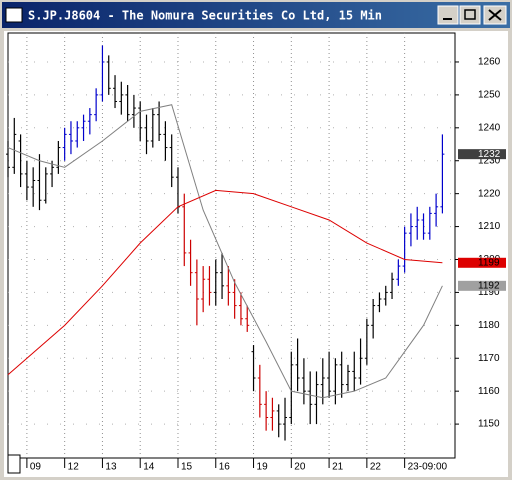  I want to click on x-tick-label: 23-09:00, so click(428, 467).